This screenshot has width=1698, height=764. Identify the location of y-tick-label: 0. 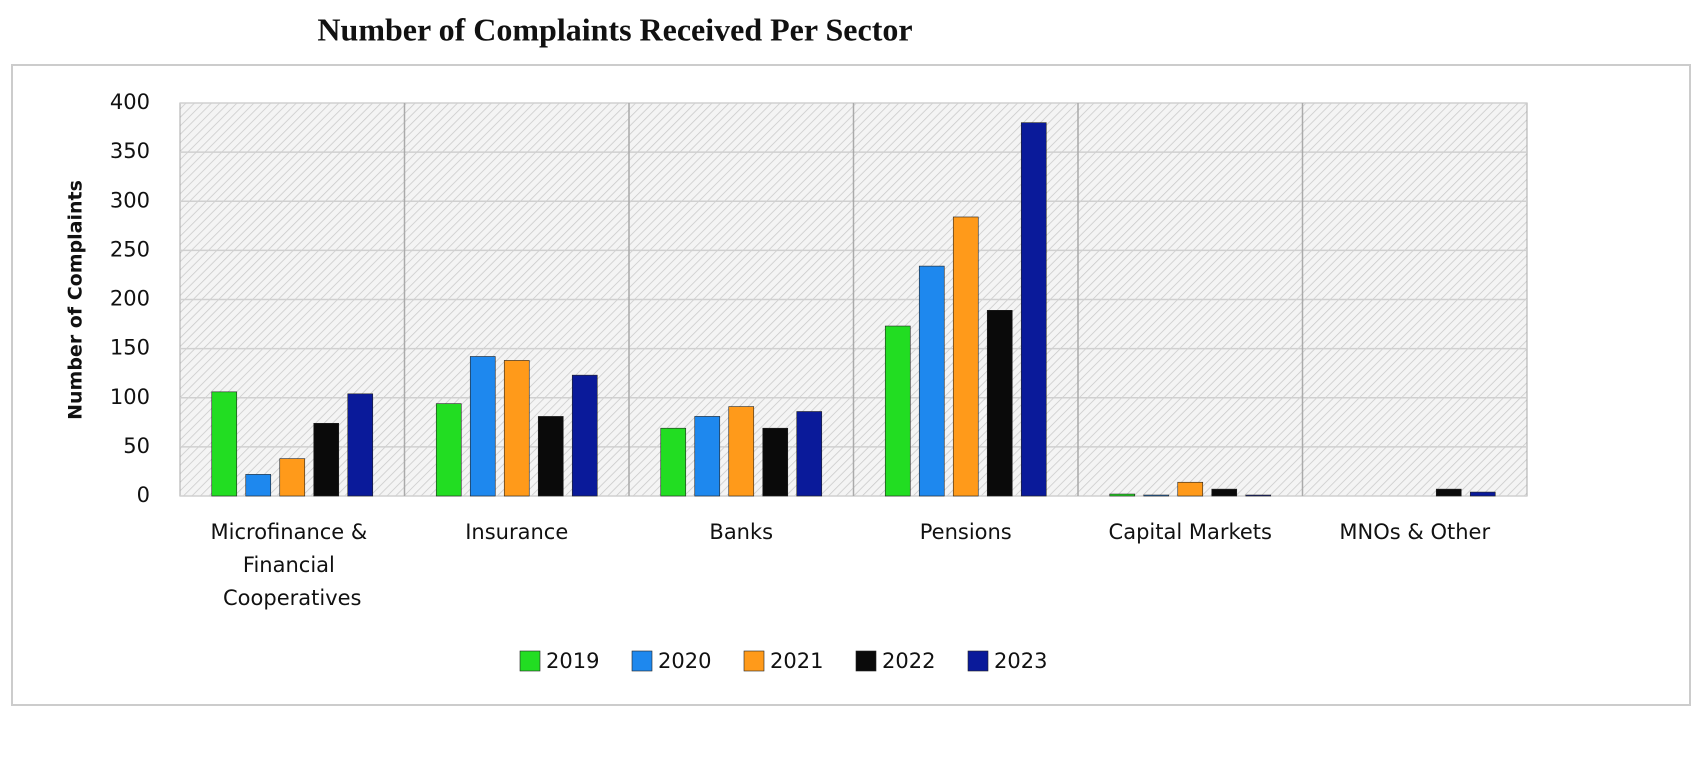
(143, 495).